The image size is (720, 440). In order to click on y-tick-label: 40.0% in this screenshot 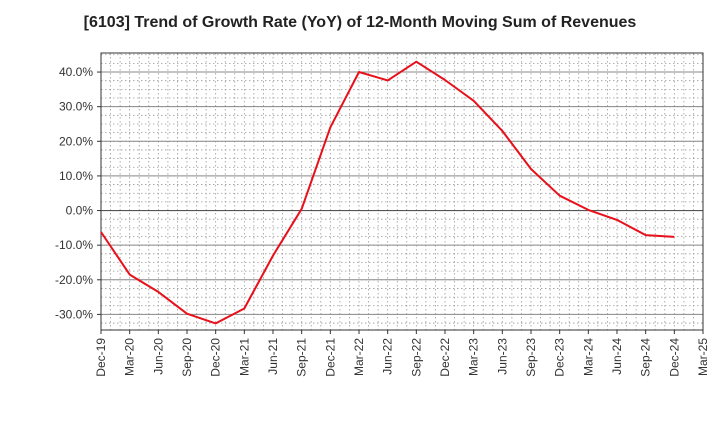, I will do `click(76, 72)`.